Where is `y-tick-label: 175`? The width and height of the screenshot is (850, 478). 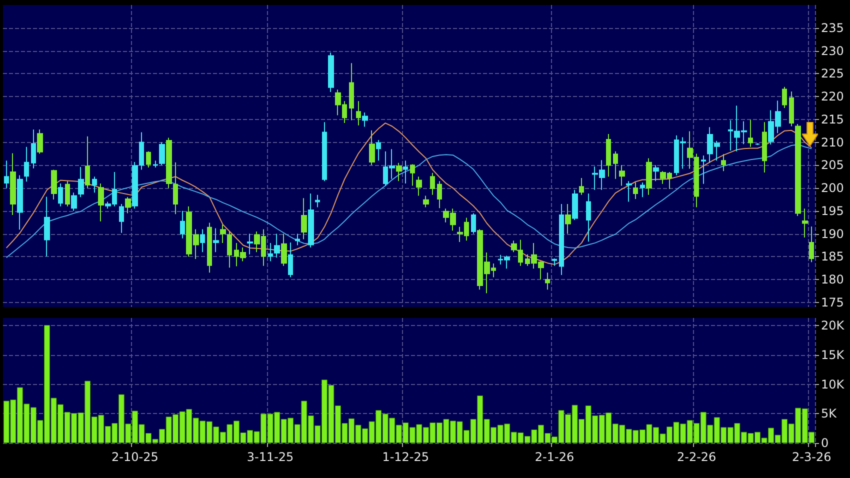 y-tick-label: 175 is located at coordinates (832, 302).